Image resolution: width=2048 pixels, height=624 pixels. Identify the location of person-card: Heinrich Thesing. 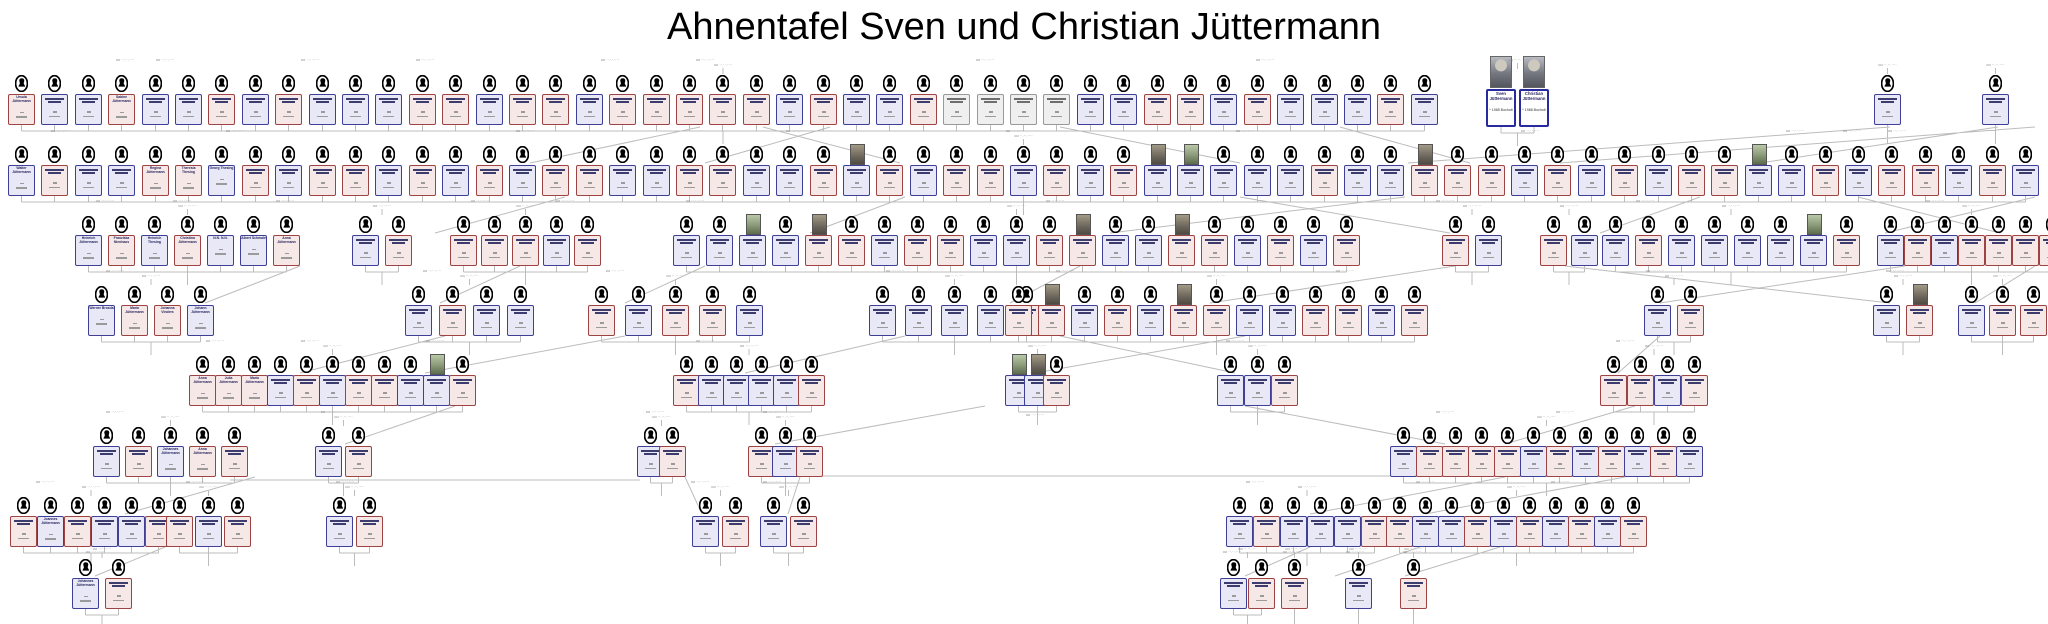
(154, 250).